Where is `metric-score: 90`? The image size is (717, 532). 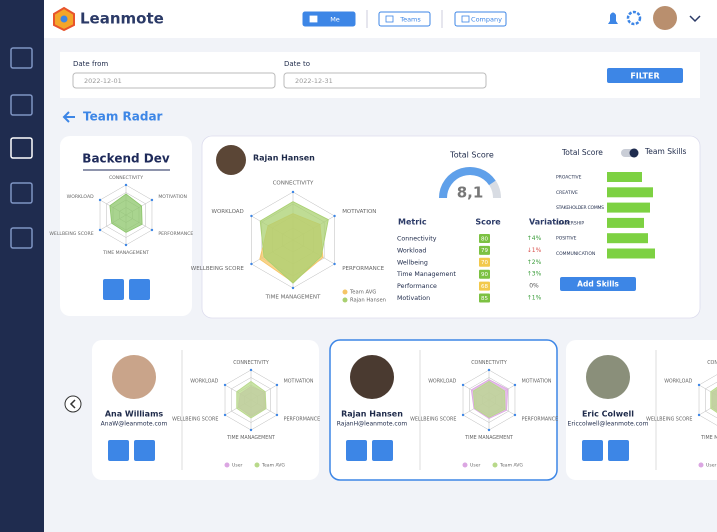
metric-score: 90 is located at coordinates (484, 275).